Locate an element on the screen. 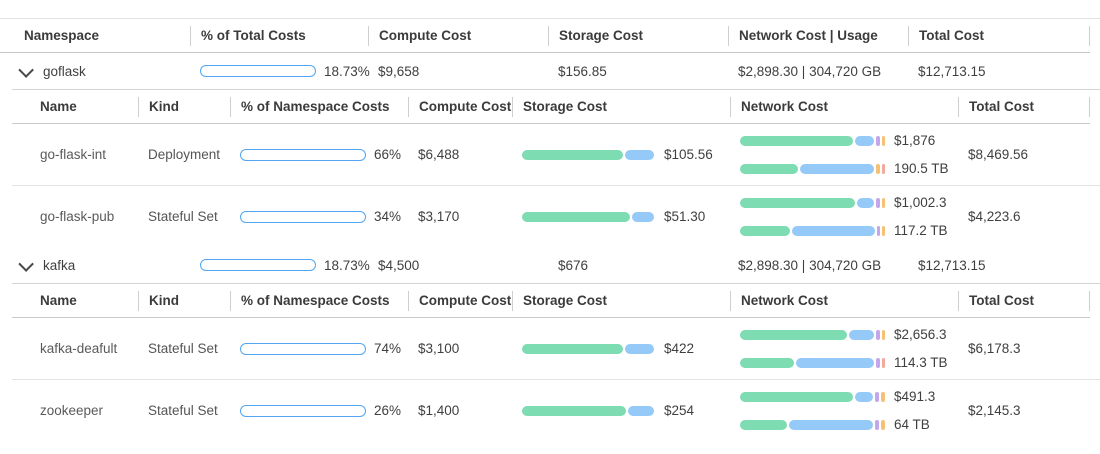 This screenshot has height=454, width=1100. network-cost-label: $491.3 is located at coordinates (915, 396).